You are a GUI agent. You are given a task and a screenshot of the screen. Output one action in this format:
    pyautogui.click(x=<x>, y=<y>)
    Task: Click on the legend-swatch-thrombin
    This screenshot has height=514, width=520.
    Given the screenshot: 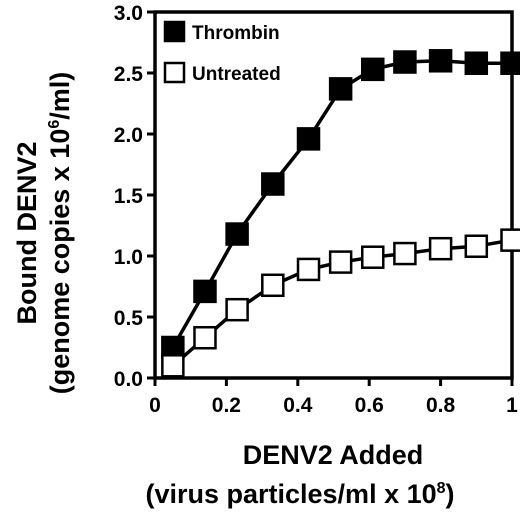 What is the action you would take?
    pyautogui.click(x=174, y=31)
    